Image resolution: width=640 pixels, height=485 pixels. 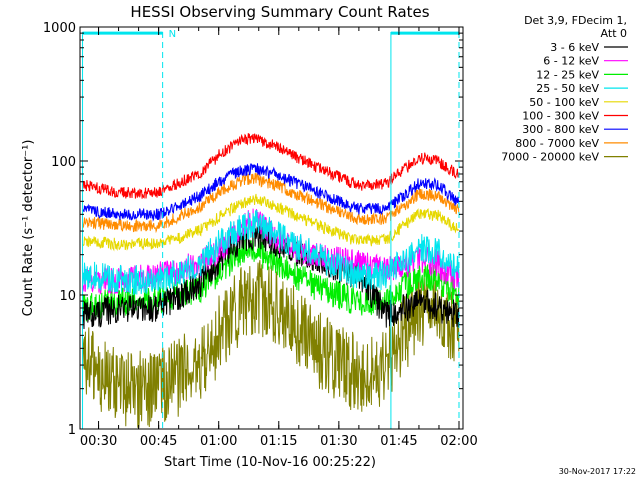 I want to click on legend-entry-label: 7000 - 20000 keV, so click(x=550, y=157).